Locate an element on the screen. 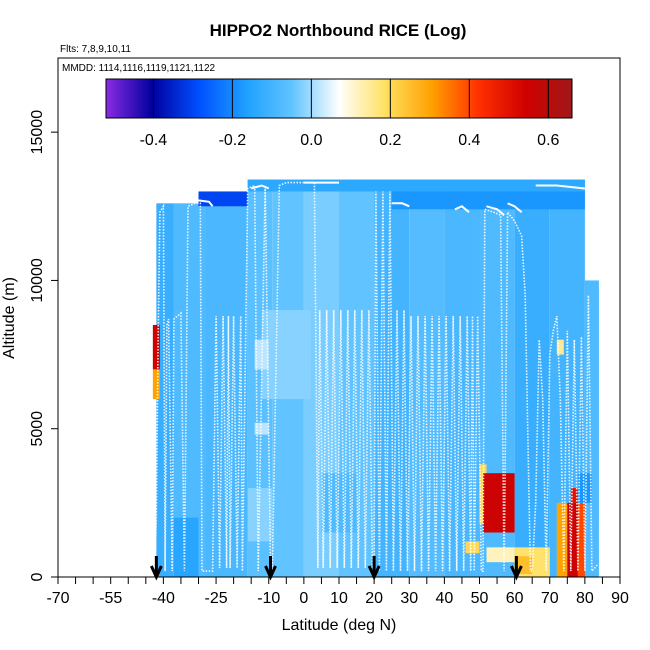 The height and width of the screenshot is (650, 650). x-tick-label: 80 is located at coordinates (585, 598).